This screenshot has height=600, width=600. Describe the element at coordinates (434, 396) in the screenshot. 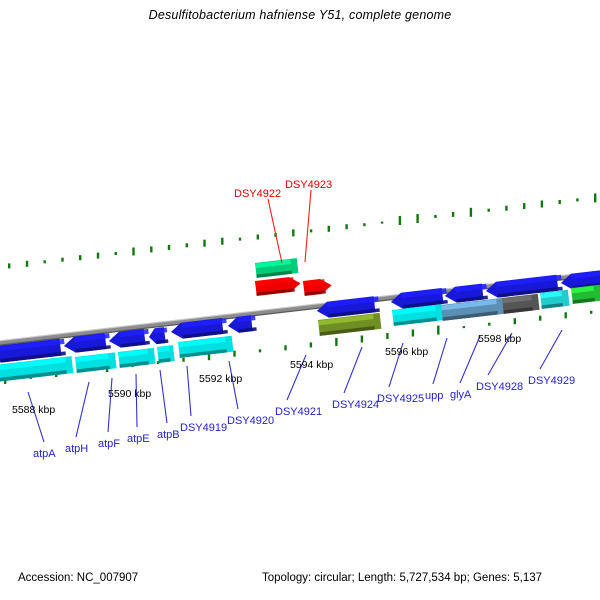

I see `gene-label-upp: upp` at that location.